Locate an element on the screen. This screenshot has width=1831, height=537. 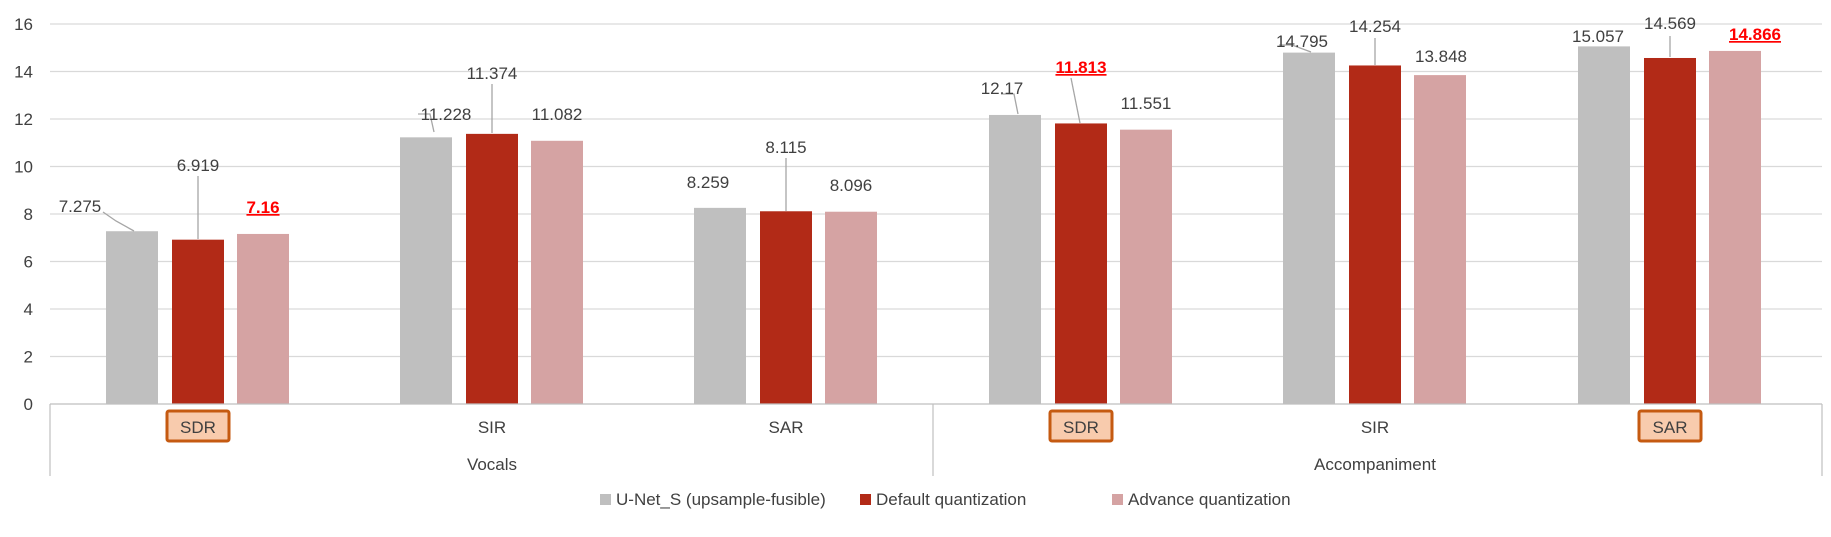
y-tick-label: 6 is located at coordinates (28, 262).